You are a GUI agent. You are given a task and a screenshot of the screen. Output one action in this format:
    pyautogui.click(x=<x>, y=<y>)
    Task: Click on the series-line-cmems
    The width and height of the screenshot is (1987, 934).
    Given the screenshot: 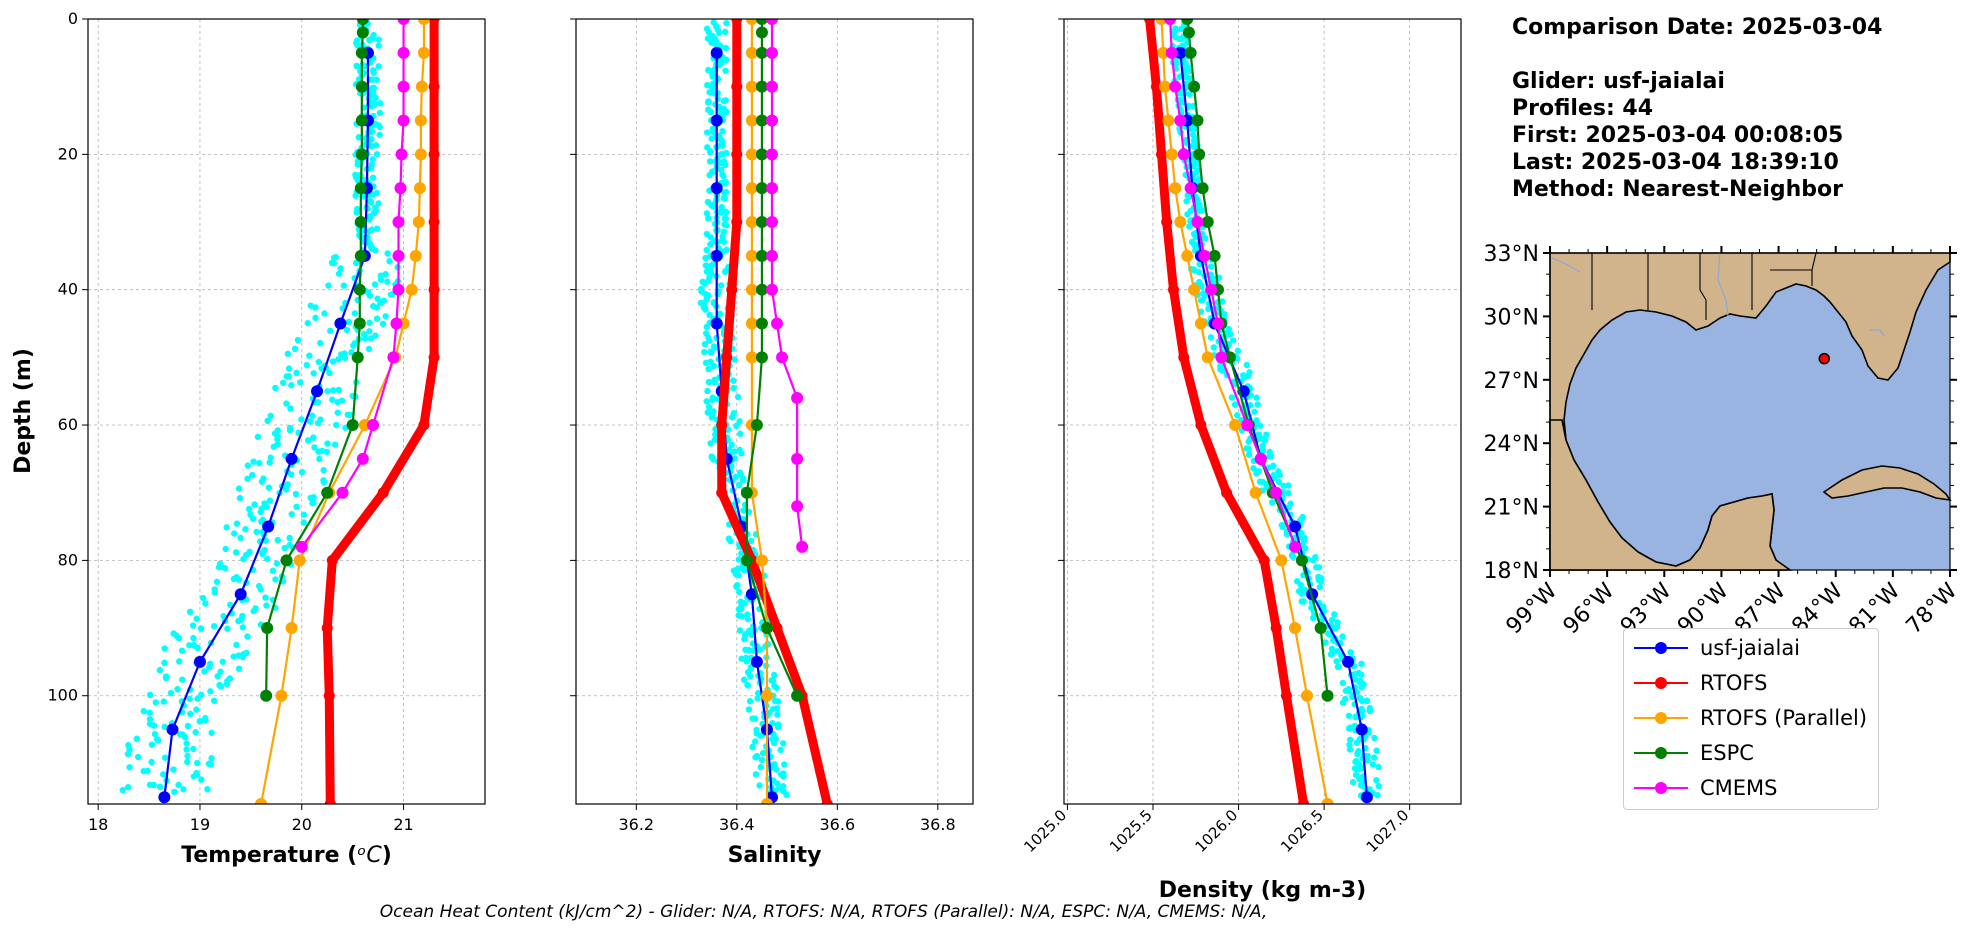 What is the action you would take?
    pyautogui.click(x=787, y=283)
    